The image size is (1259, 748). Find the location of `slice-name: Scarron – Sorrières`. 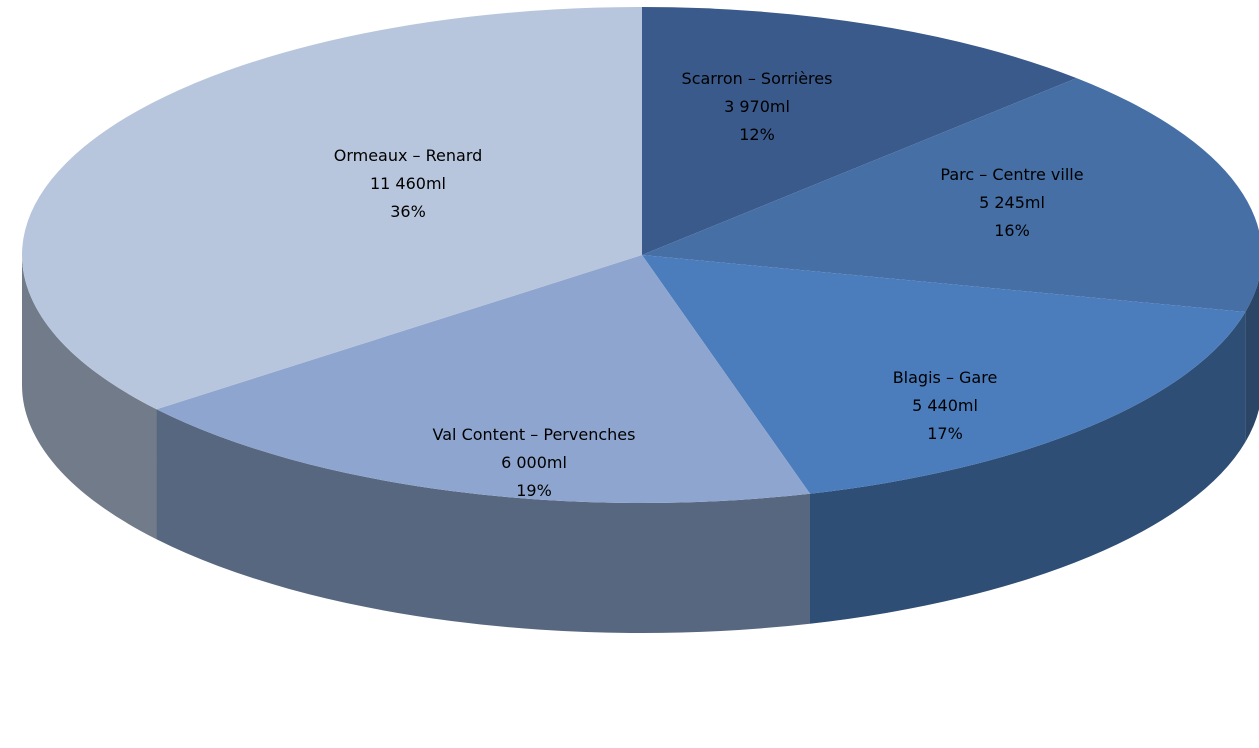

slice-name: Scarron – Sorrières is located at coordinates (757, 78).